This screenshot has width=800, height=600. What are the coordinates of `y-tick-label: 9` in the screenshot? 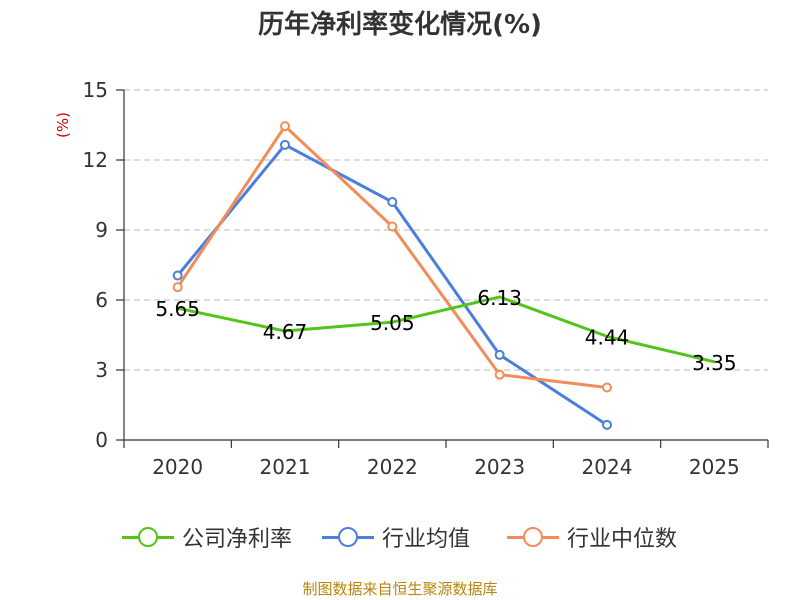 It's located at (101, 230).